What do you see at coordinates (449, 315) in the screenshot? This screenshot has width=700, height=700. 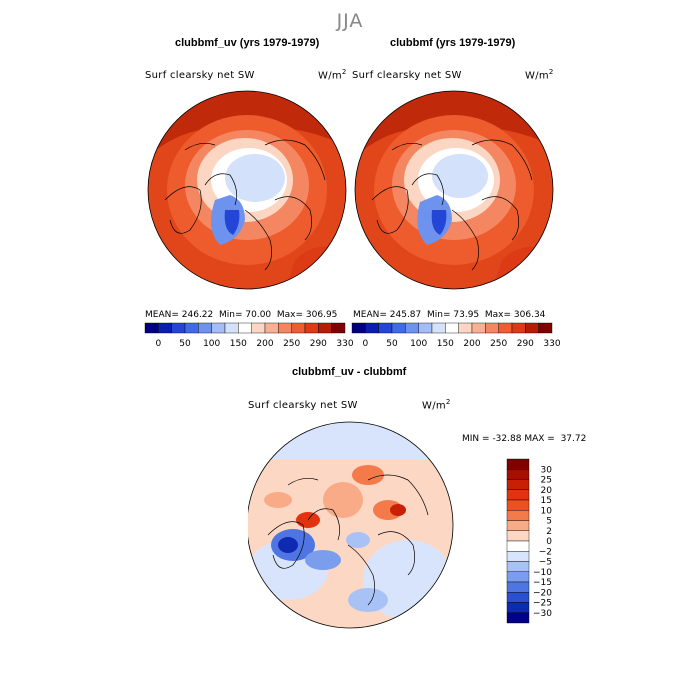 I see `stats-right: MEAN= 245.87 Min= 73.95 Max= 306.34` at bounding box center [449, 315].